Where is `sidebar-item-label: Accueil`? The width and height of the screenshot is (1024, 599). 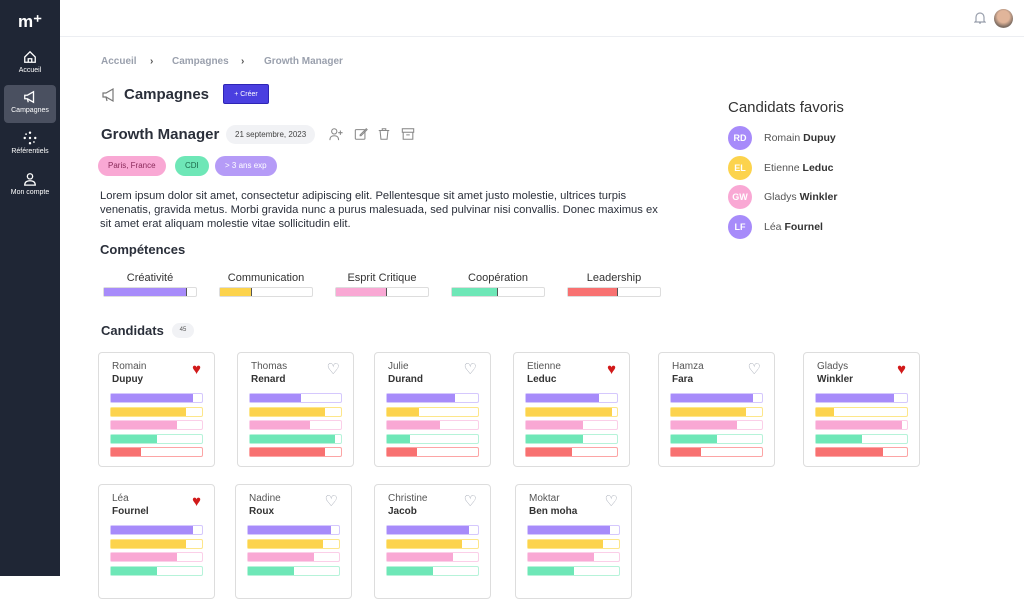
sidebar-item-label: Accueil is located at coordinates (30, 70).